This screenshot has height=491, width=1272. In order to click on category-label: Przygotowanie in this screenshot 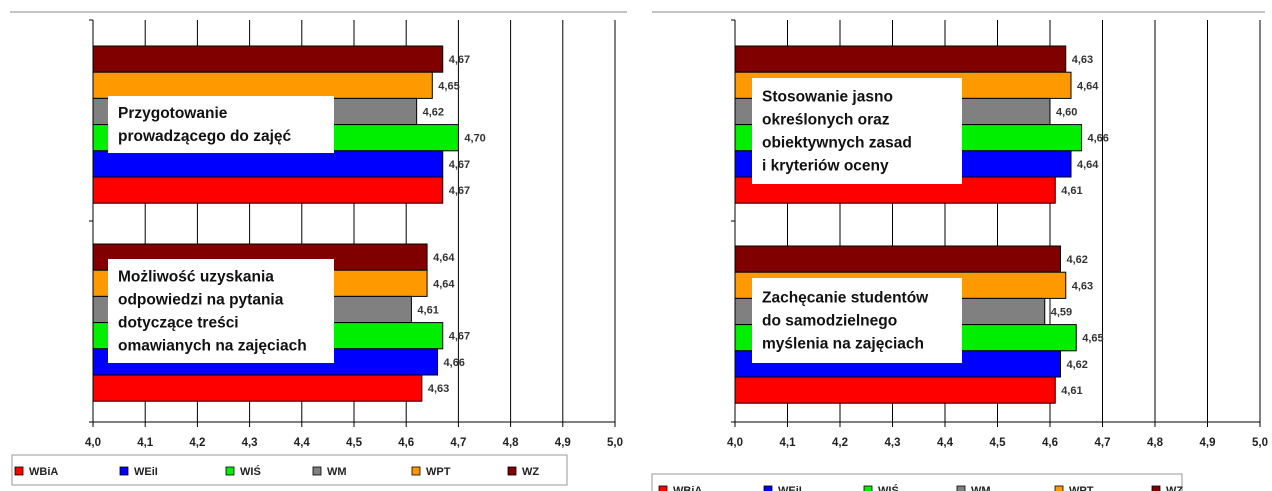, I will do `click(173, 113)`.